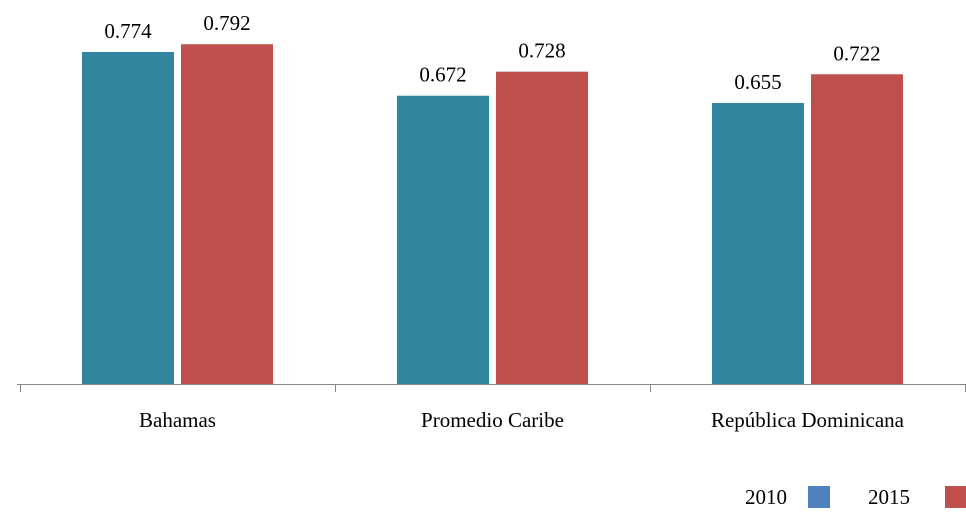 Image resolution: width=966 pixels, height=519 pixels. I want to click on category-label: República Dominicana, so click(808, 420).